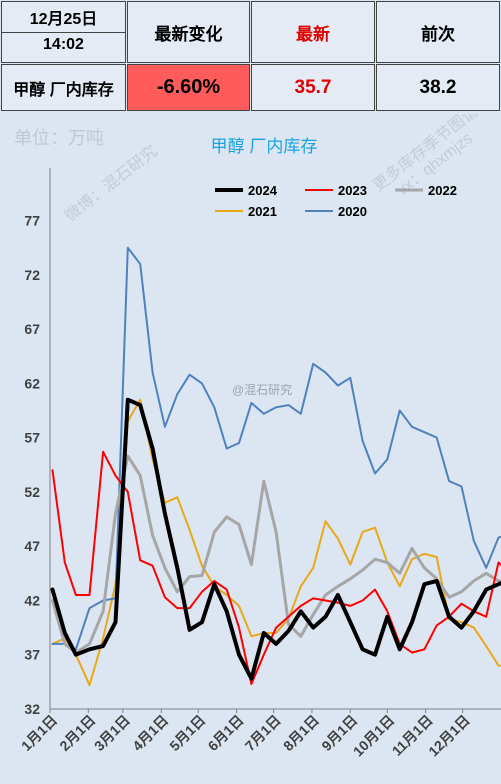  Describe the element at coordinates (32, 383) in the screenshot. I see `y-tick-label: 62` at that location.